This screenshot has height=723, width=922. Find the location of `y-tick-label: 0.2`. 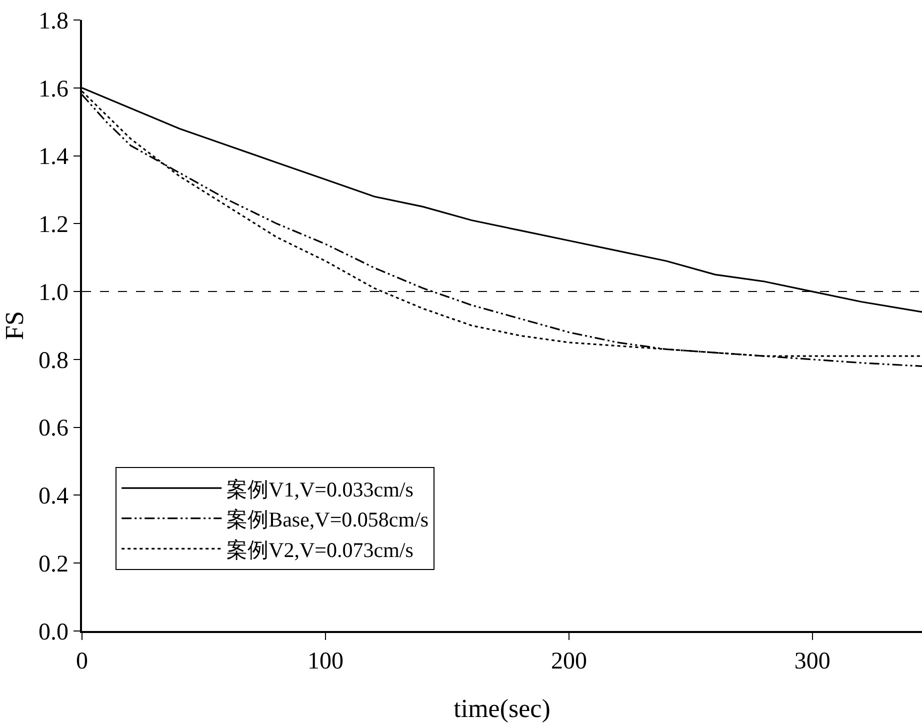

y-tick-label: 0.2 is located at coordinates (53, 565).